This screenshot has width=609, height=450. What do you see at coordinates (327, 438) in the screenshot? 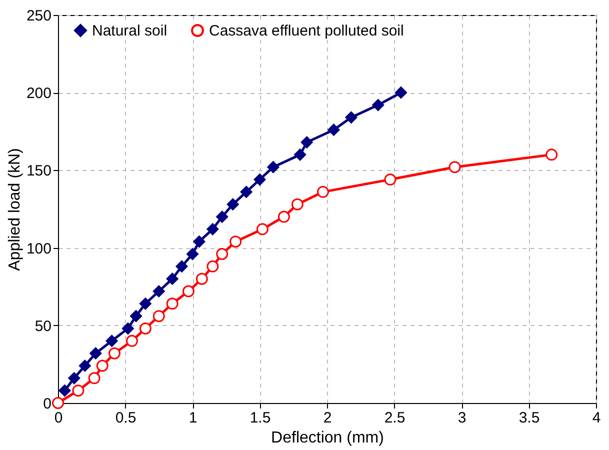
I see `x-axis-title: Deflection (mm)` at bounding box center [327, 438].